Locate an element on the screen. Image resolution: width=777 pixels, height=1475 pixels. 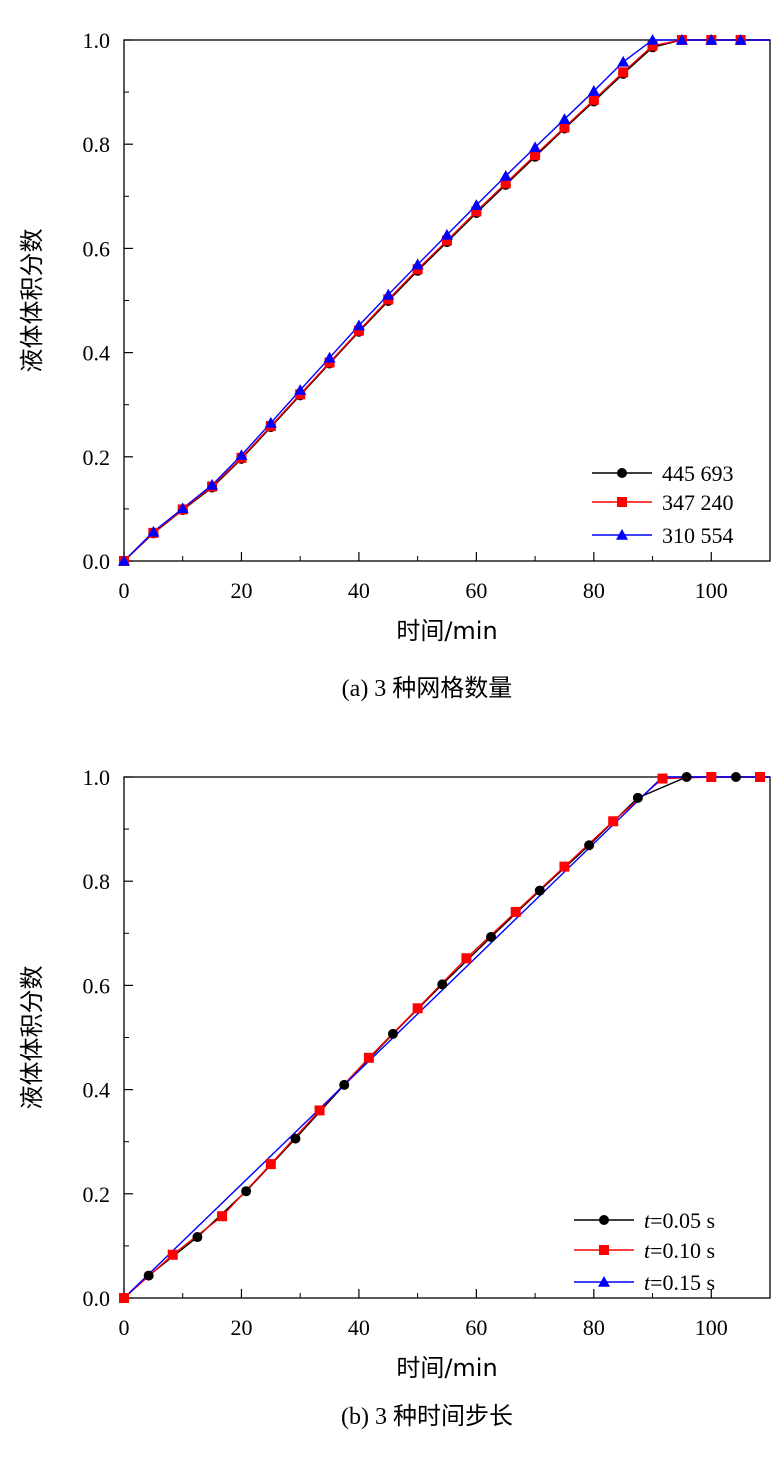
chart-a-x-tick-label: 80 is located at coordinates (594, 590).